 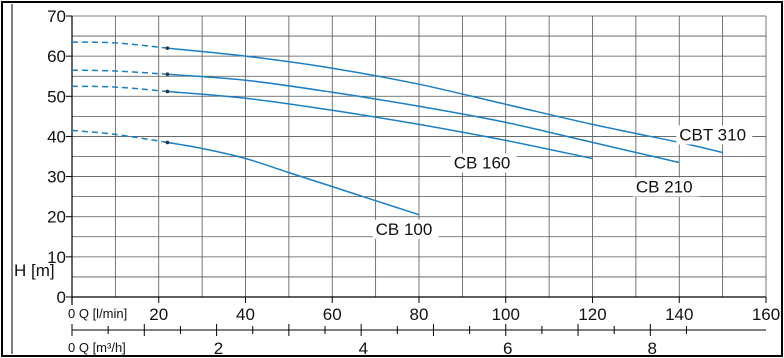 What do you see at coordinates (34, 270) in the screenshot?
I see `y-axis-label: H [m]` at bounding box center [34, 270].